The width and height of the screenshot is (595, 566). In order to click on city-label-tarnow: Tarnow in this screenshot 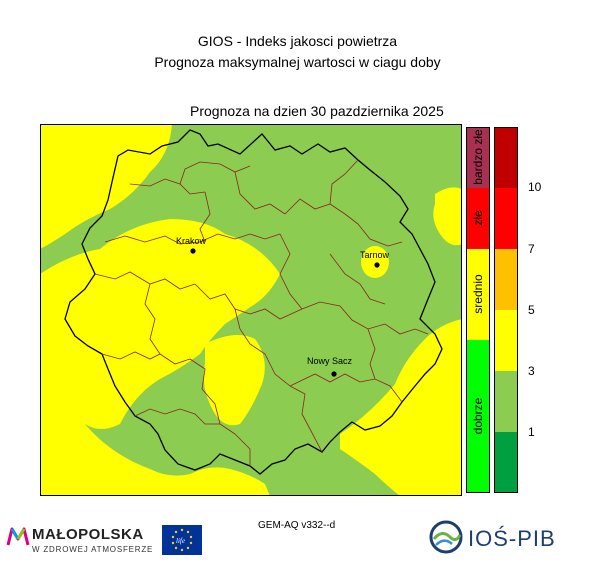, I will do `click(375, 255)`.